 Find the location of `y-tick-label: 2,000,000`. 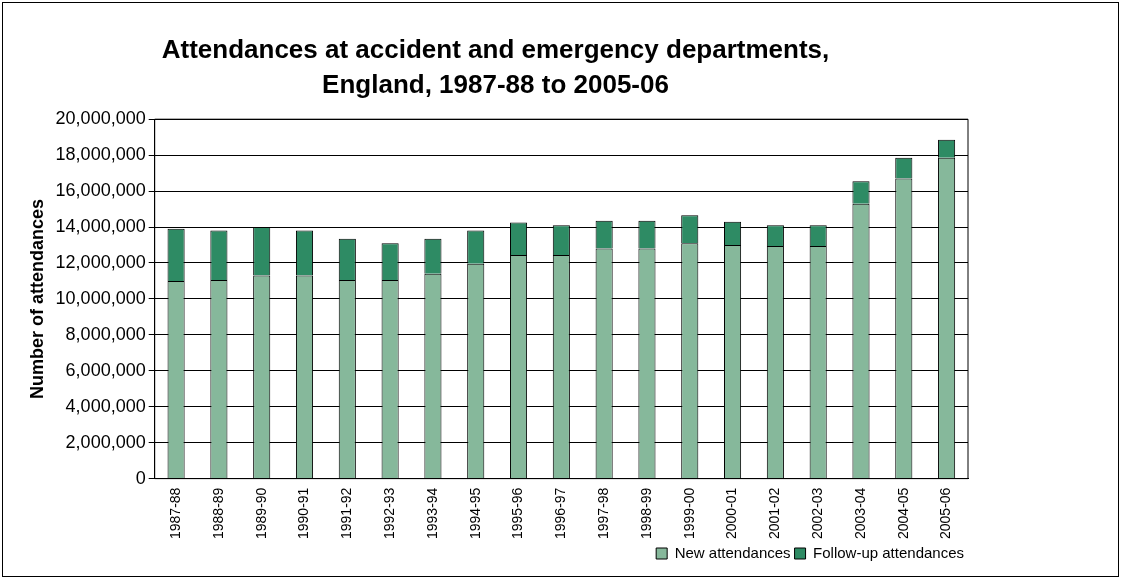

y-tick-label: 2,000,000 is located at coordinates (105, 441).